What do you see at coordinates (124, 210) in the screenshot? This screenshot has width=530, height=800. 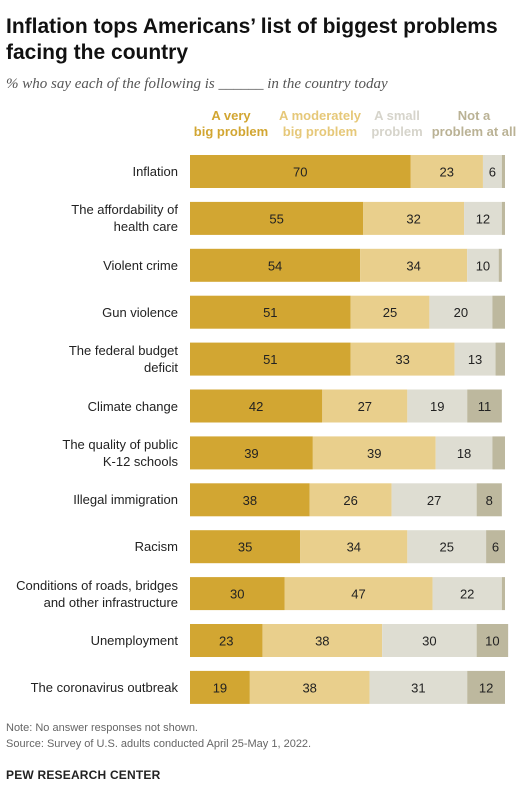 I see `category-label-line: The affordability of` at bounding box center [124, 210].